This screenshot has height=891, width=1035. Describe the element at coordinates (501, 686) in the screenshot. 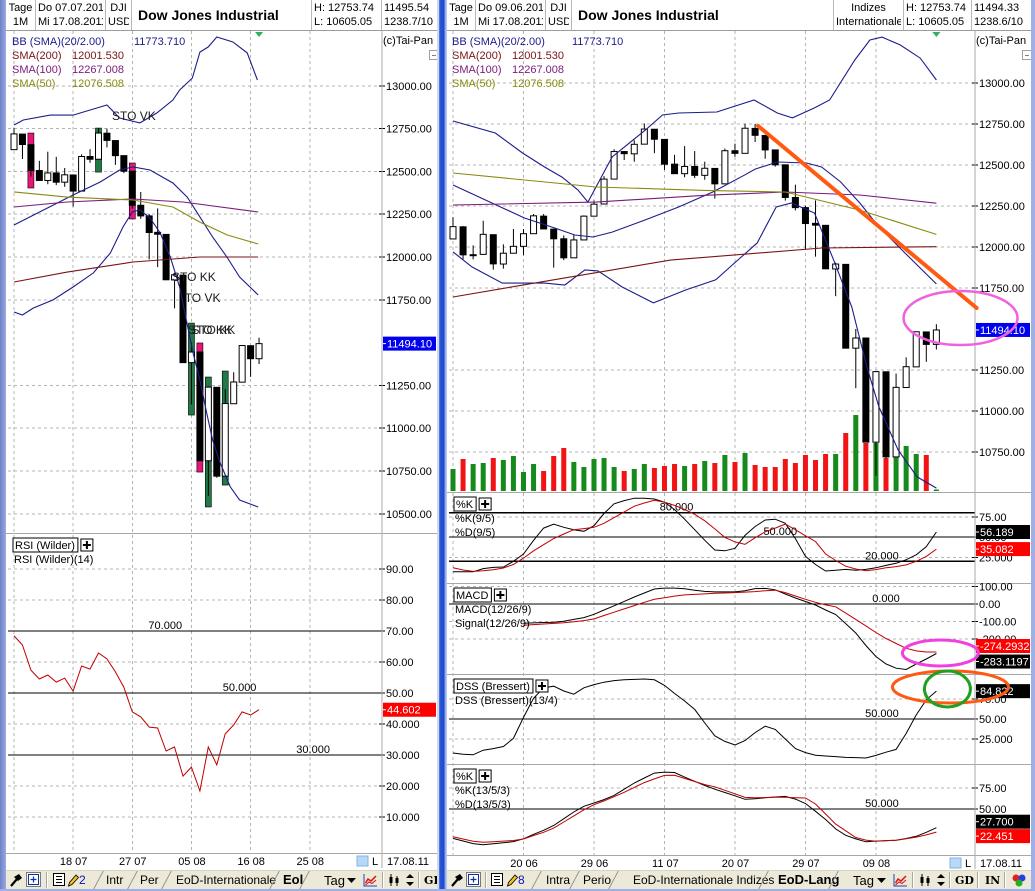

I see `pane-title: DSS (Bressert)` at that location.